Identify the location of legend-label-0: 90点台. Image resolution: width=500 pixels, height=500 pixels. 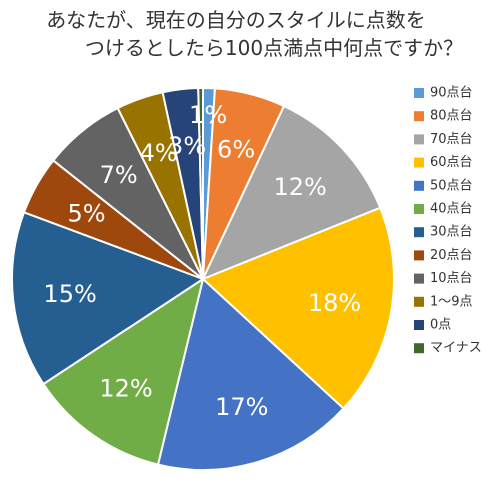
(451, 93).